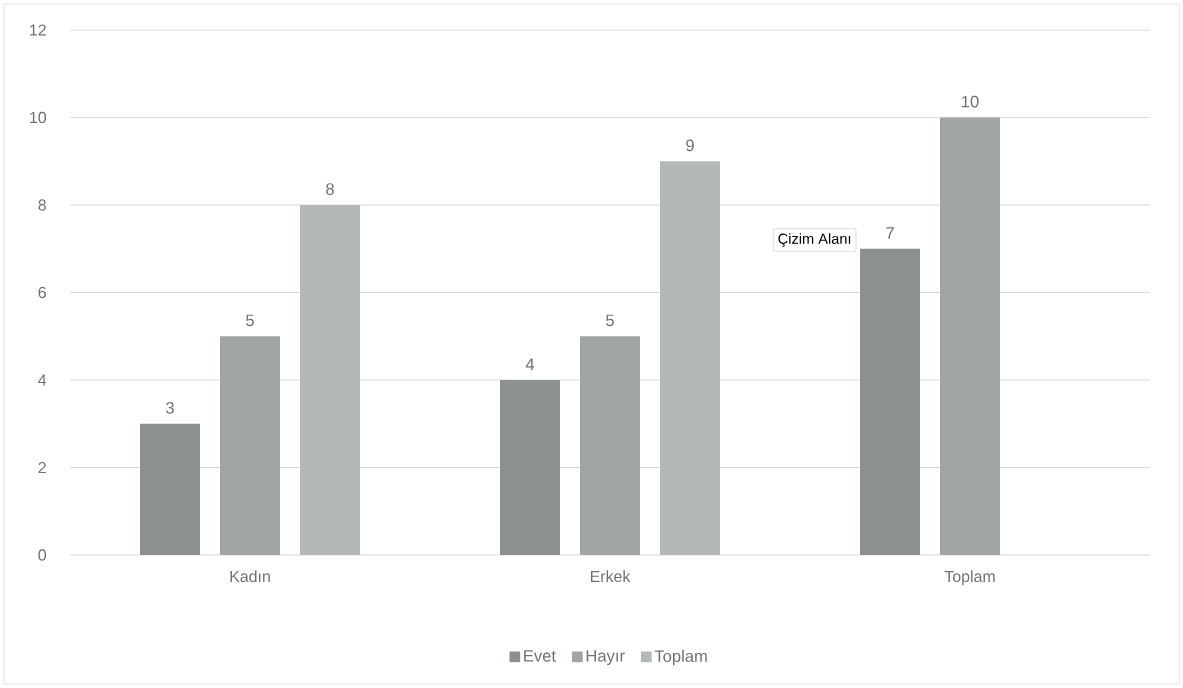  Describe the element at coordinates (530, 364) in the screenshot. I see `data-label: 4` at that location.